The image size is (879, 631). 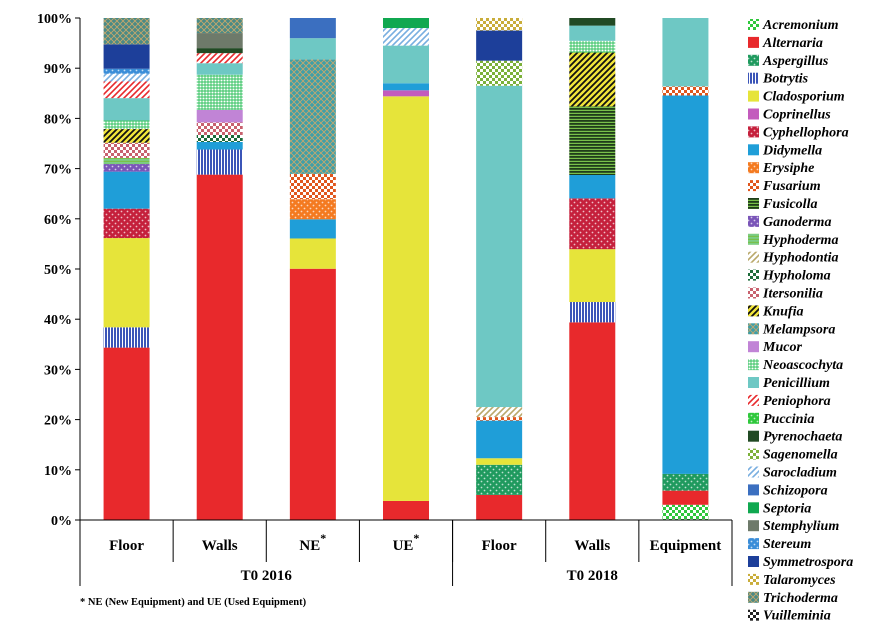 What do you see at coordinates (58, 421) in the screenshot?
I see `y-tick-label: 20%` at bounding box center [58, 421].